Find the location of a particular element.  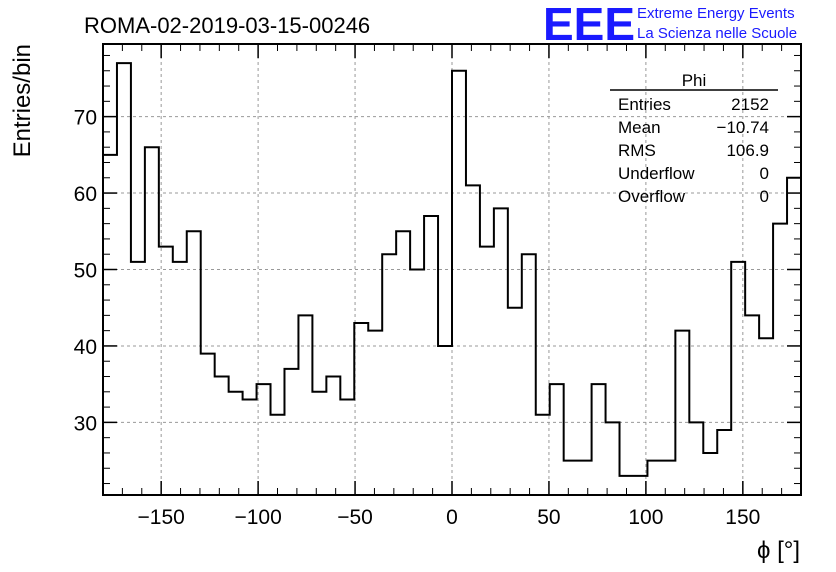

x-tick-label: −100 is located at coordinates (257, 517).